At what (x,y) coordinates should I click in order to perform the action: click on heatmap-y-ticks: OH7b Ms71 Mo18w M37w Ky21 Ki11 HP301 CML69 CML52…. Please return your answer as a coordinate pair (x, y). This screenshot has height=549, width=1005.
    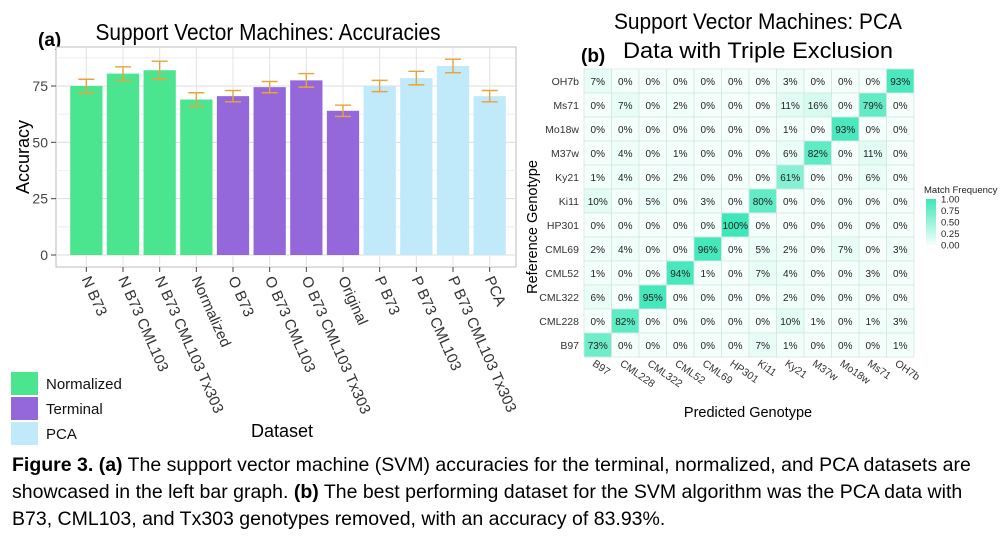
    Looking at the image, I should click on (559, 214).